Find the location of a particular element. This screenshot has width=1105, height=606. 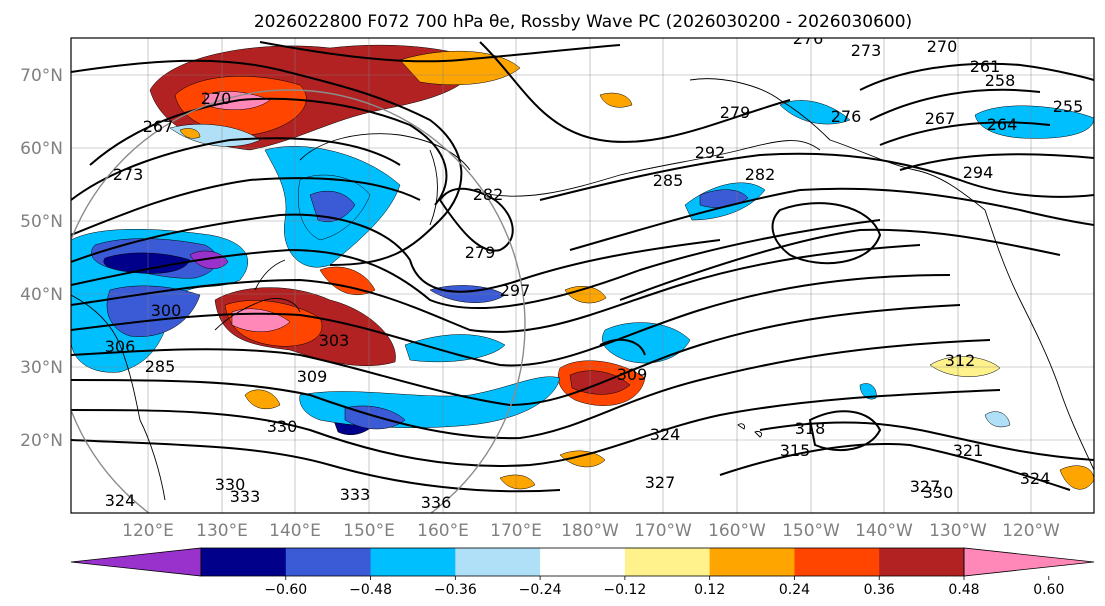

lon-label: 150°E is located at coordinates (369, 531).